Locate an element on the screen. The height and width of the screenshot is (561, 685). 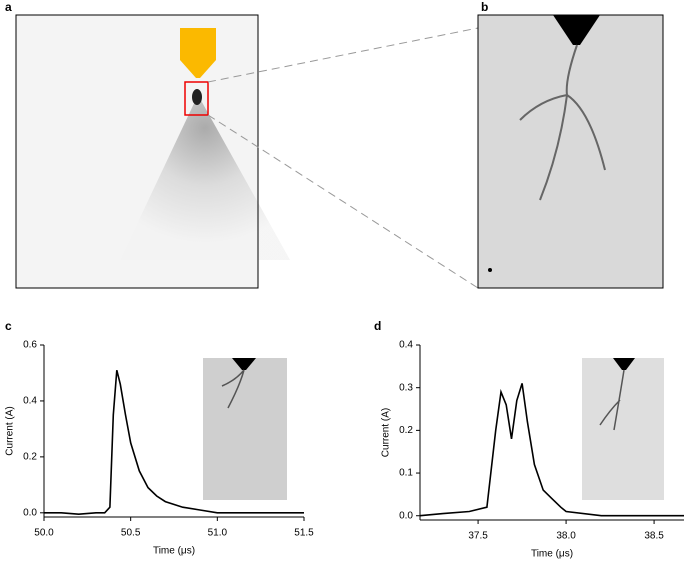
x-tick-label: 51.5 is located at coordinates (304, 533).